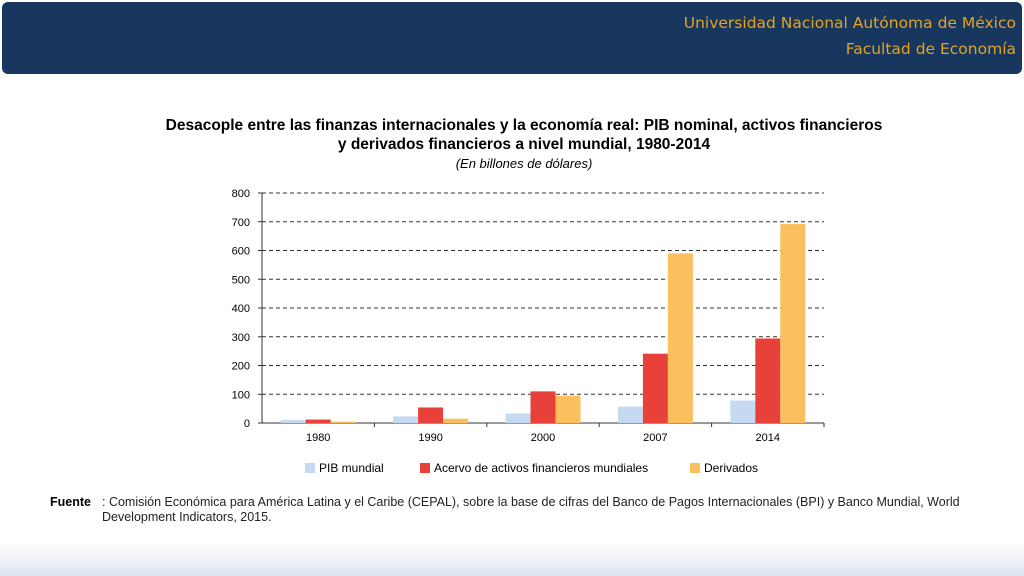  Describe the element at coordinates (241, 280) in the screenshot. I see `y-tick-label: 500` at that location.